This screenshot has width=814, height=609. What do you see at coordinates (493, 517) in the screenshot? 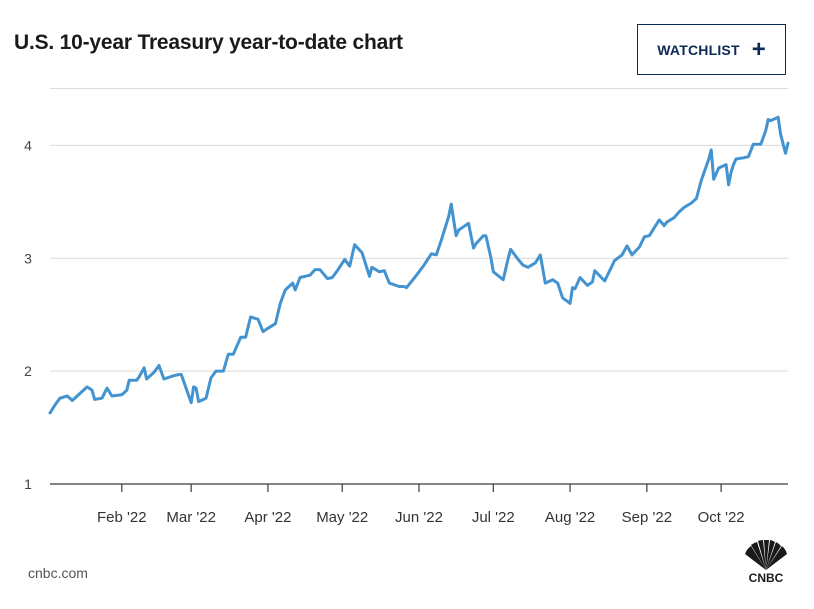
I see `x-tick-label: Jul '22` at bounding box center [493, 517].